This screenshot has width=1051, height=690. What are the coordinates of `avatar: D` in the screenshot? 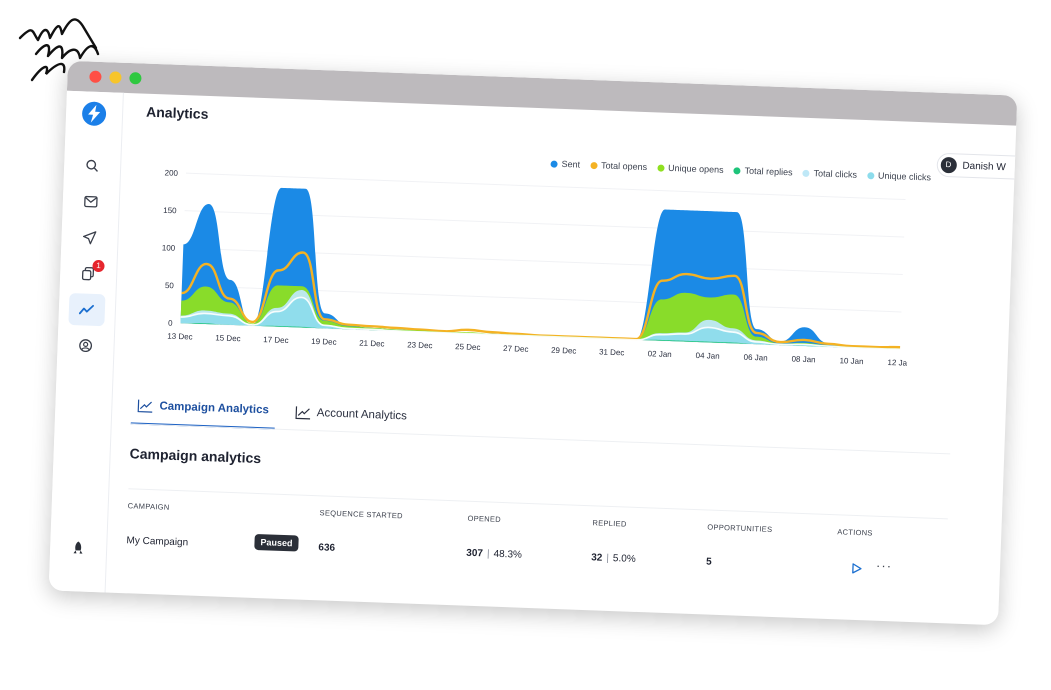 It's located at (948, 165).